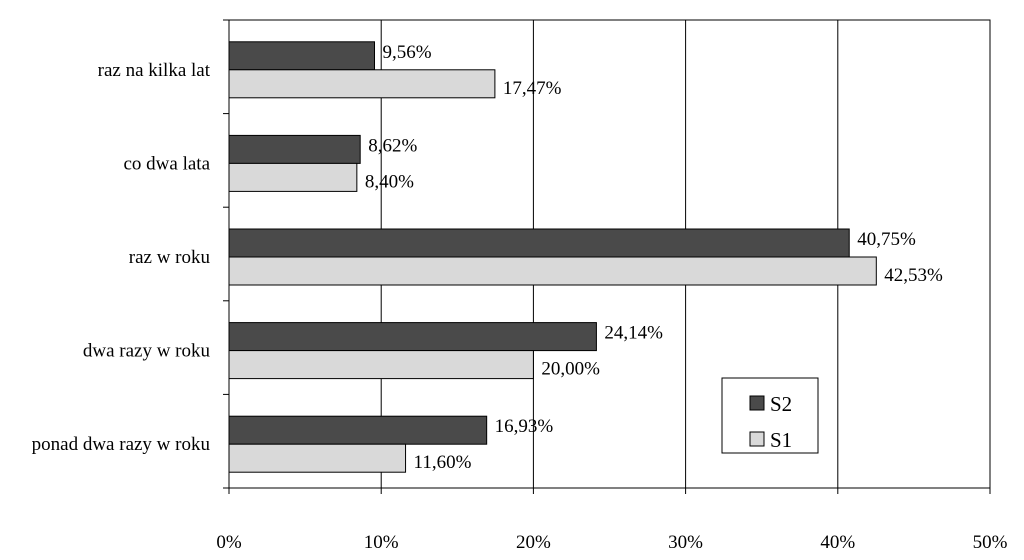 This screenshot has width=1024, height=560. What do you see at coordinates (524, 426) in the screenshot?
I see `data-label-s2: 16,93%` at bounding box center [524, 426].